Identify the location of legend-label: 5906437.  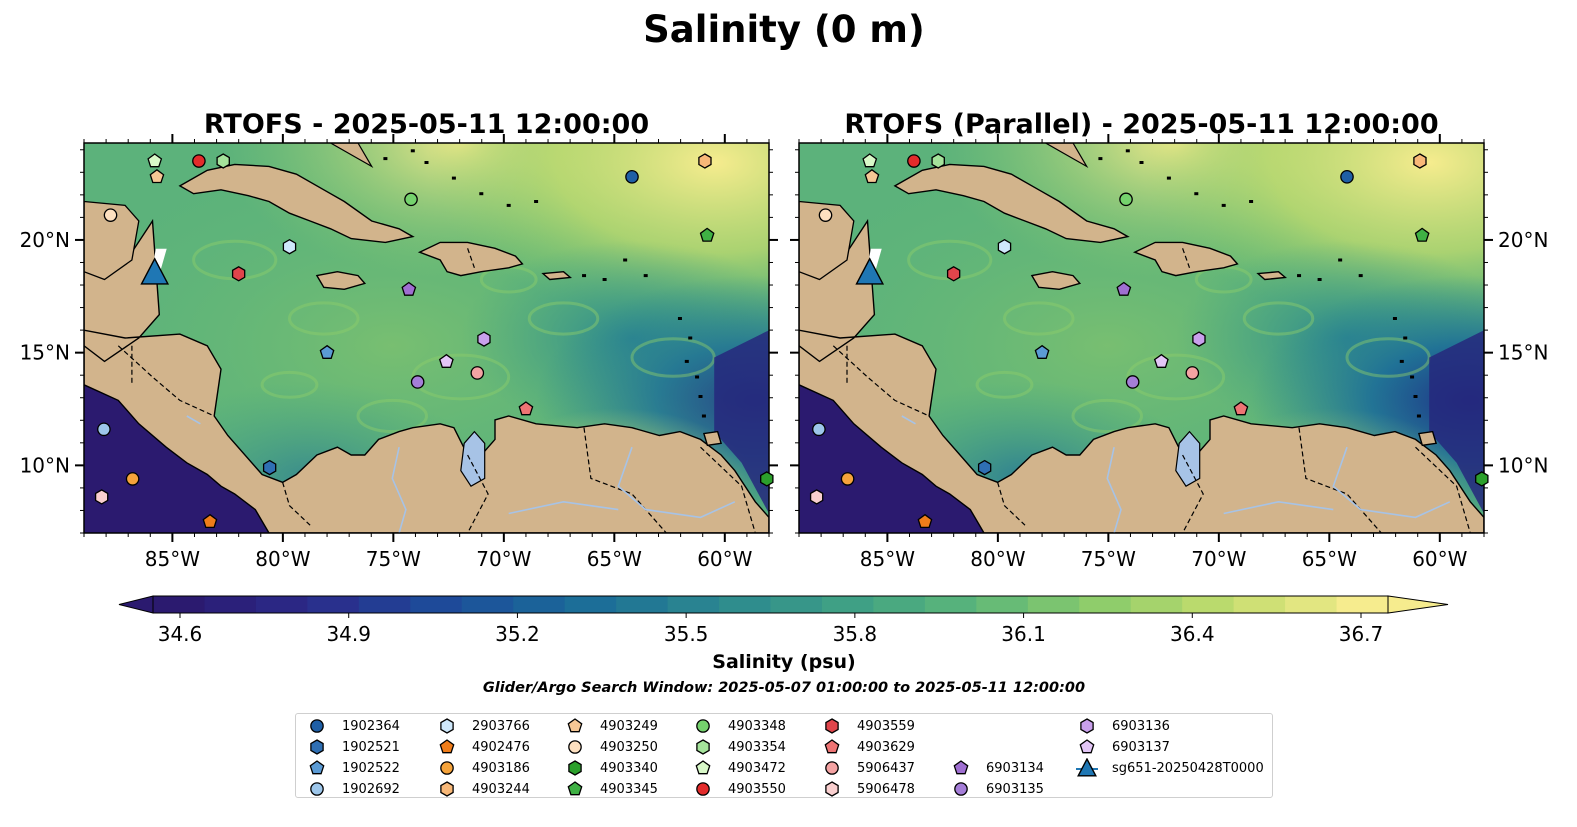
(886, 768).